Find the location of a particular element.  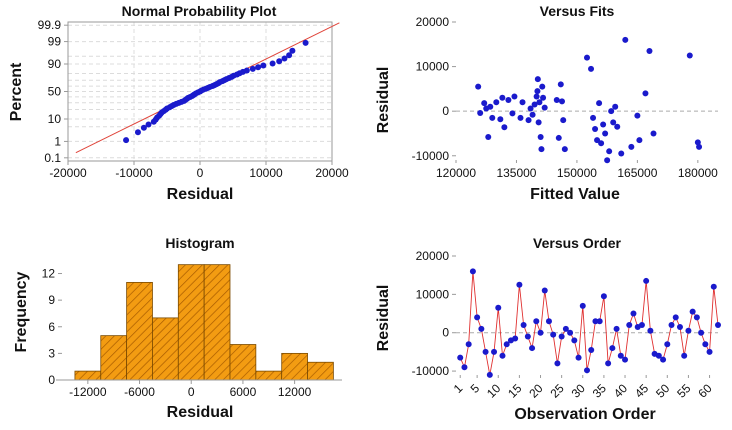

order-x-tick-label: 55 is located at coordinates (684, 391).